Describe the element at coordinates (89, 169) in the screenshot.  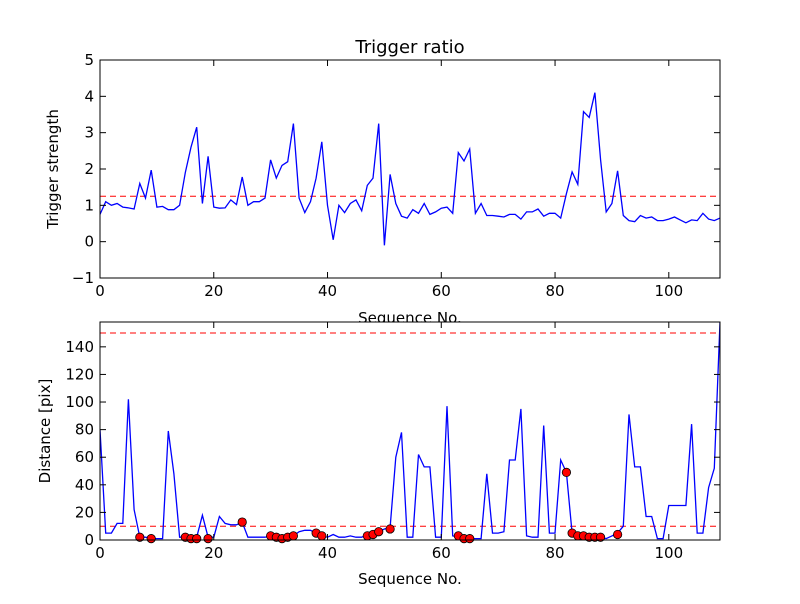
I see `top-y-tick-label: 2` at that location.